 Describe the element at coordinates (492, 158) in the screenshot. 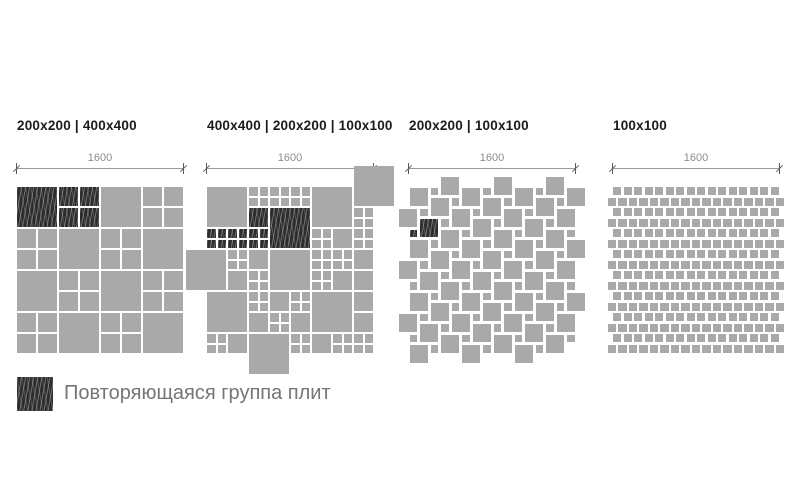

I see `dimension-value: 1600` at that location.